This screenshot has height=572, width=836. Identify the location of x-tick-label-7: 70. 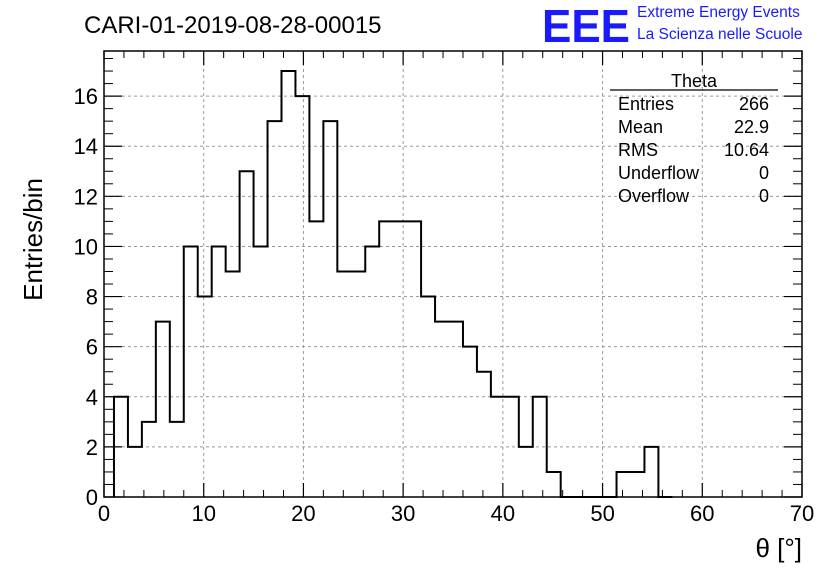
(802, 513).